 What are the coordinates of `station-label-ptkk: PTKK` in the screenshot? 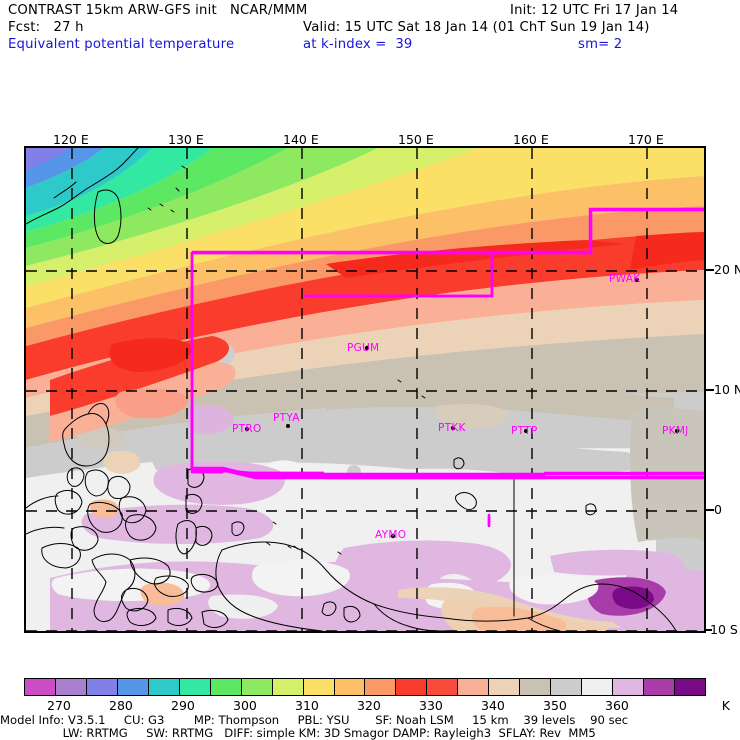 It's located at (452, 428).